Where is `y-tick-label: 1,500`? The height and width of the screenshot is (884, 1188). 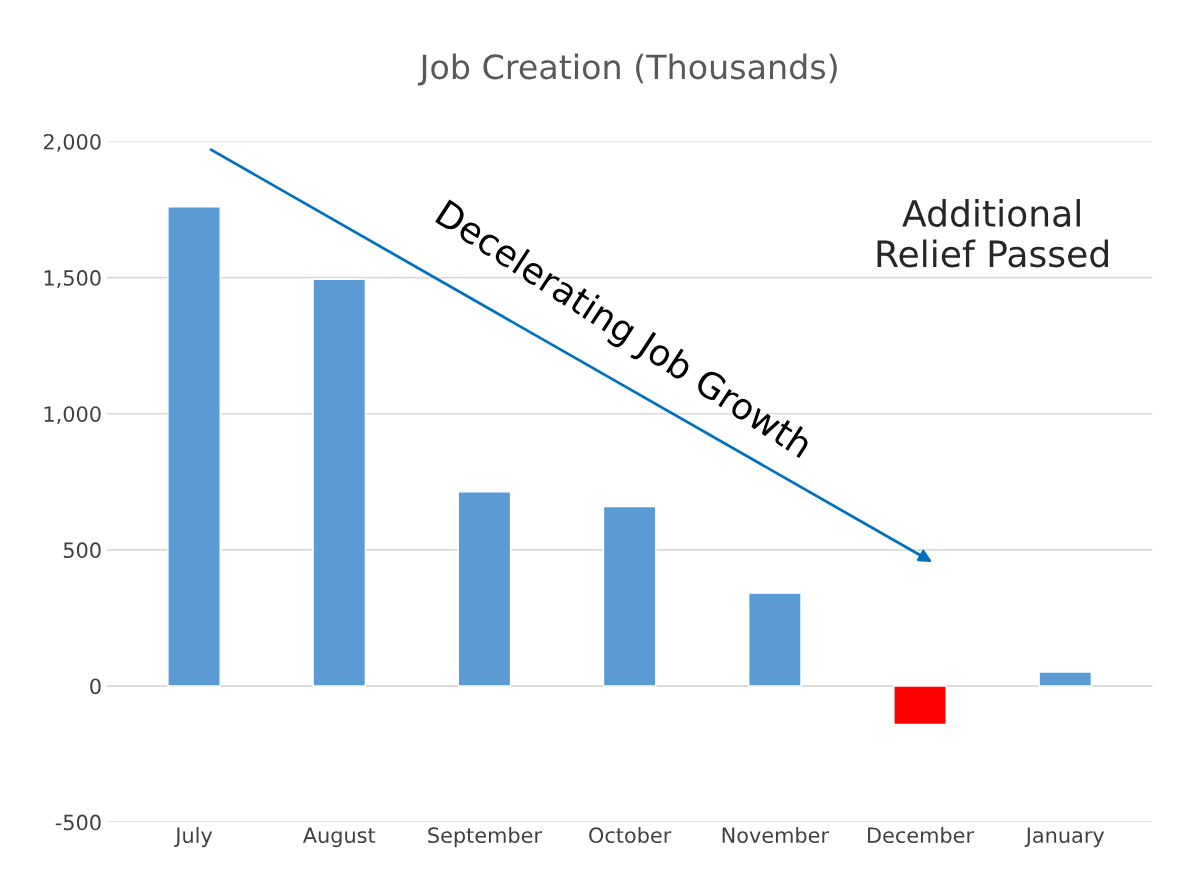 y-tick-label: 1,500 is located at coordinates (72, 279).